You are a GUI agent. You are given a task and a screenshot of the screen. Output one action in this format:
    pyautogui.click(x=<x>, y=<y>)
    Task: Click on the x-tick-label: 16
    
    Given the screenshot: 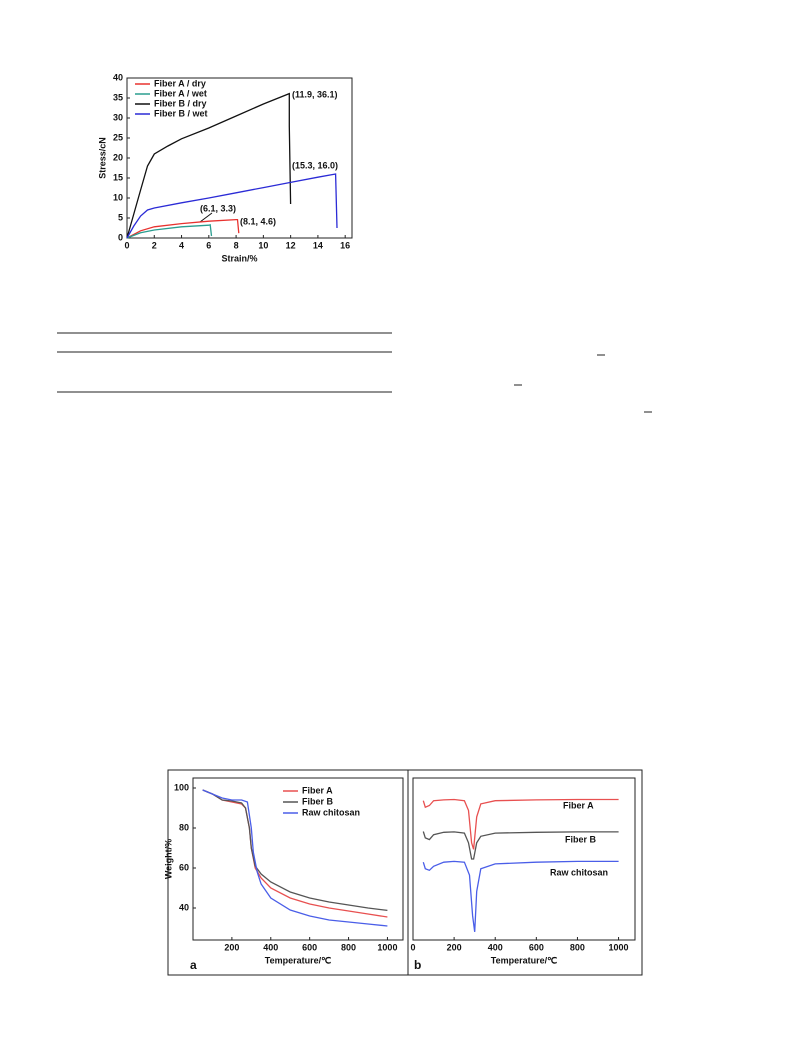 What is the action you would take?
    pyautogui.click(x=345, y=245)
    